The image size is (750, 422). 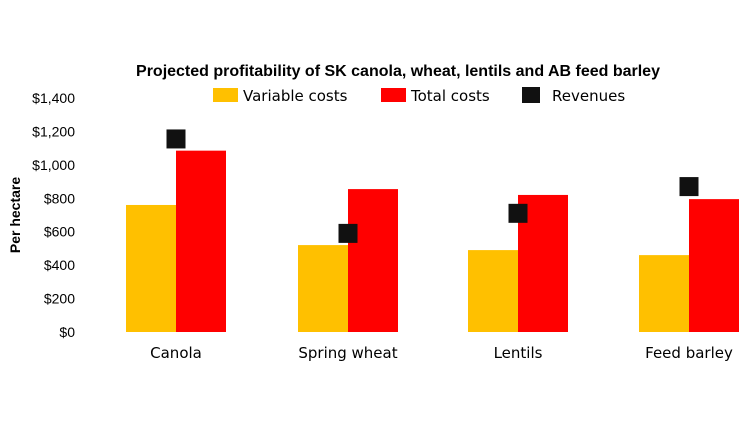 What do you see at coordinates (295, 96) in the screenshot?
I see `legend-label: Variable costs` at bounding box center [295, 96].